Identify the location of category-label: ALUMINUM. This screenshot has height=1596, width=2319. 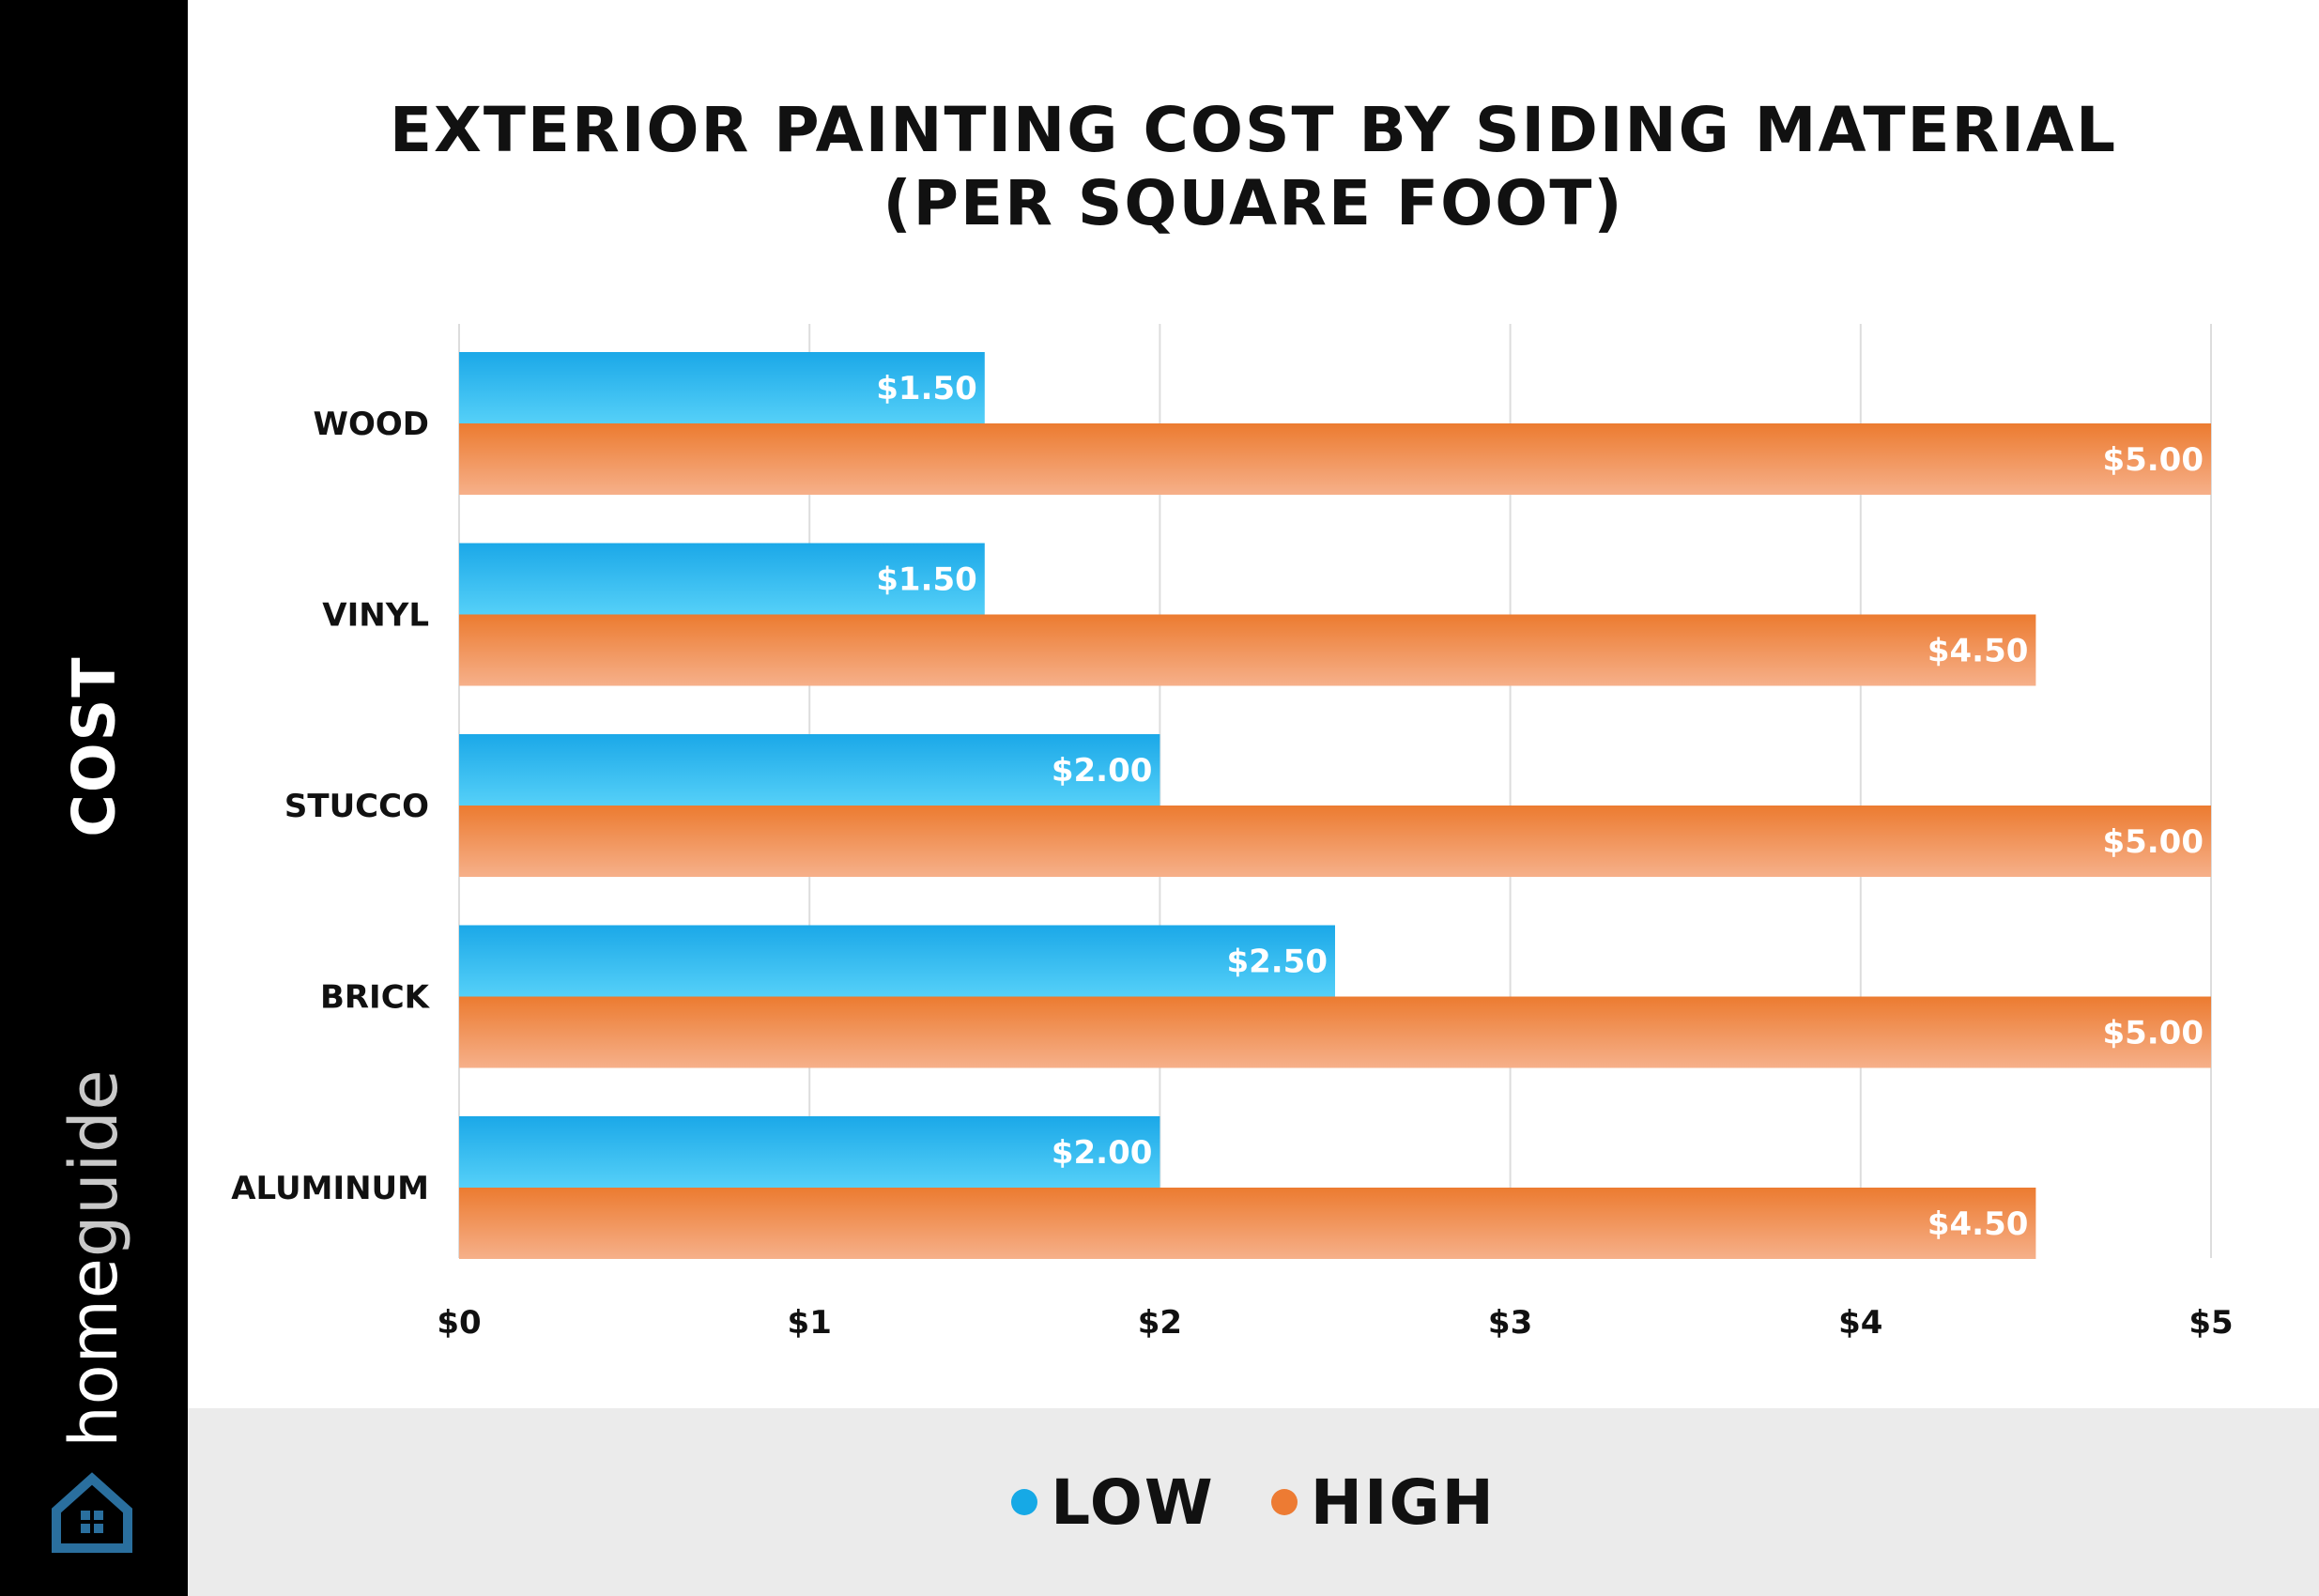
(330, 1189).